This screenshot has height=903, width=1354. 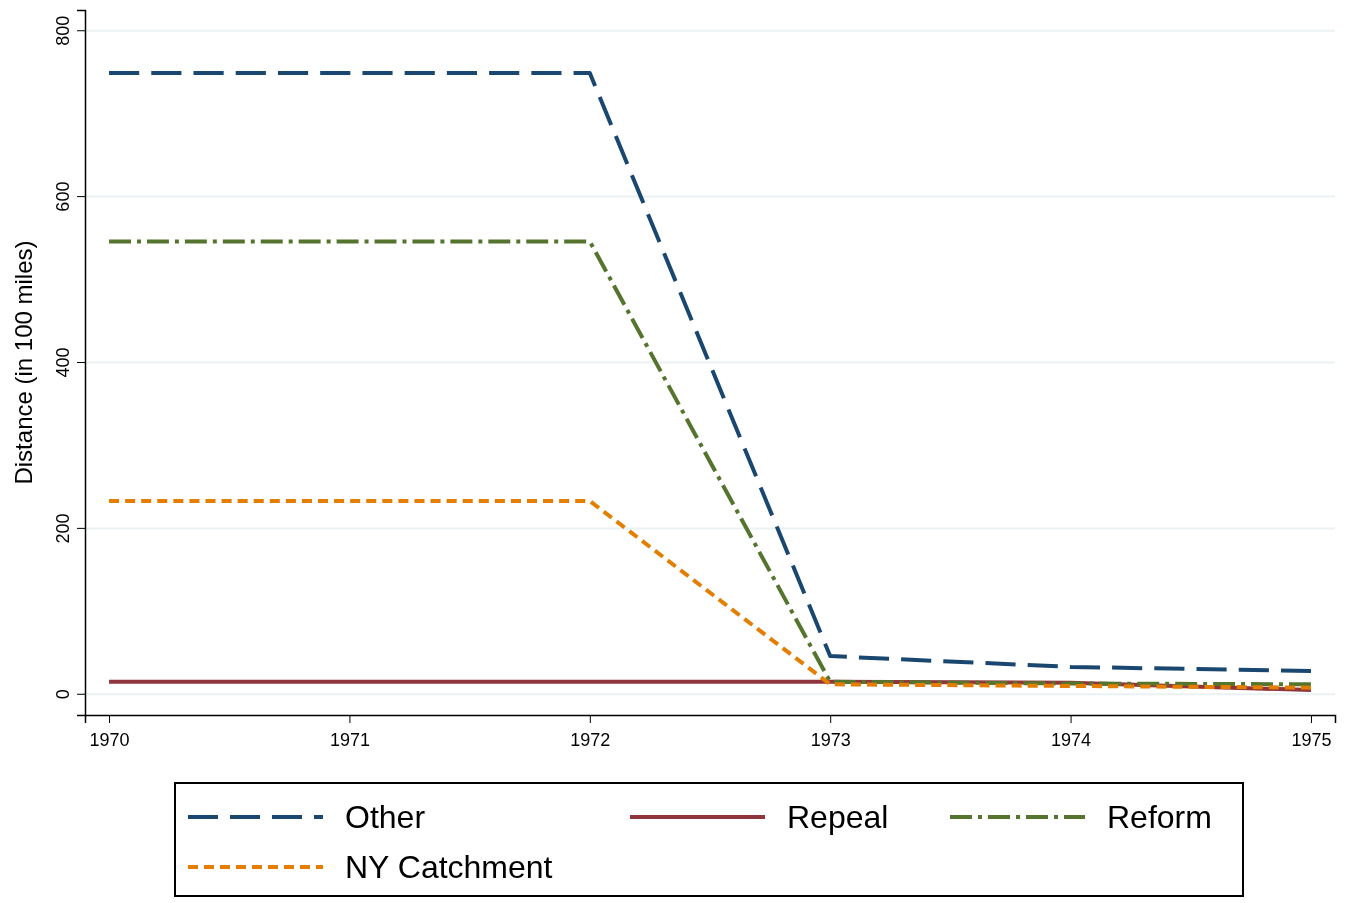 I want to click on y-axis-title: Distance (in 100 miles), so click(x=23, y=362).